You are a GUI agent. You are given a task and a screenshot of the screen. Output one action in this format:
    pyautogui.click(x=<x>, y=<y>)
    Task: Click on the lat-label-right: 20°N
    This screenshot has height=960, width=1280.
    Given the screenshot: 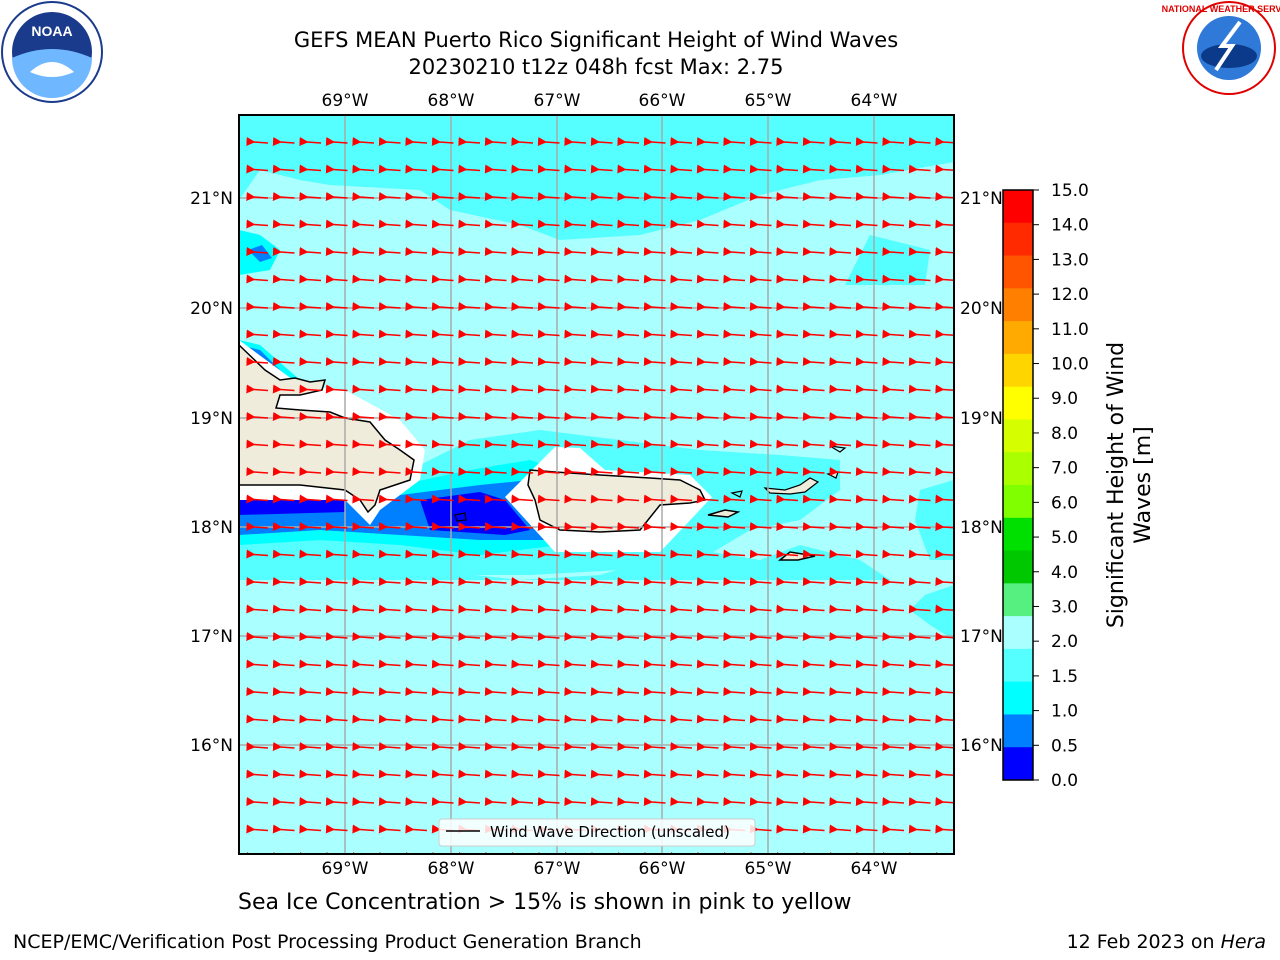 What is the action you would take?
    pyautogui.click(x=981, y=309)
    